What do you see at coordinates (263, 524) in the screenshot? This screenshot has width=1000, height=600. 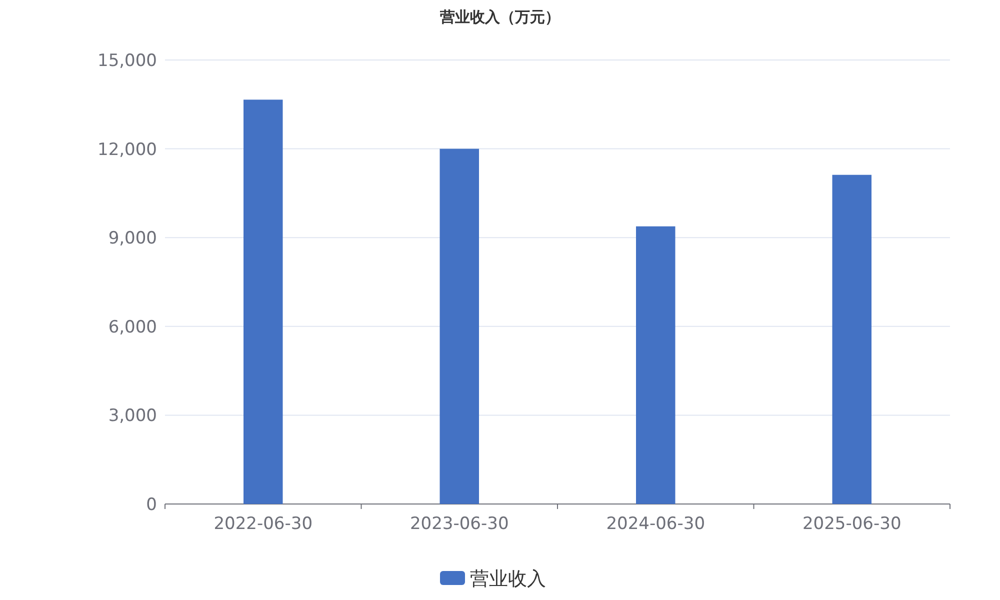 I see `x-tick-label: 2022-06-30` at bounding box center [263, 524].